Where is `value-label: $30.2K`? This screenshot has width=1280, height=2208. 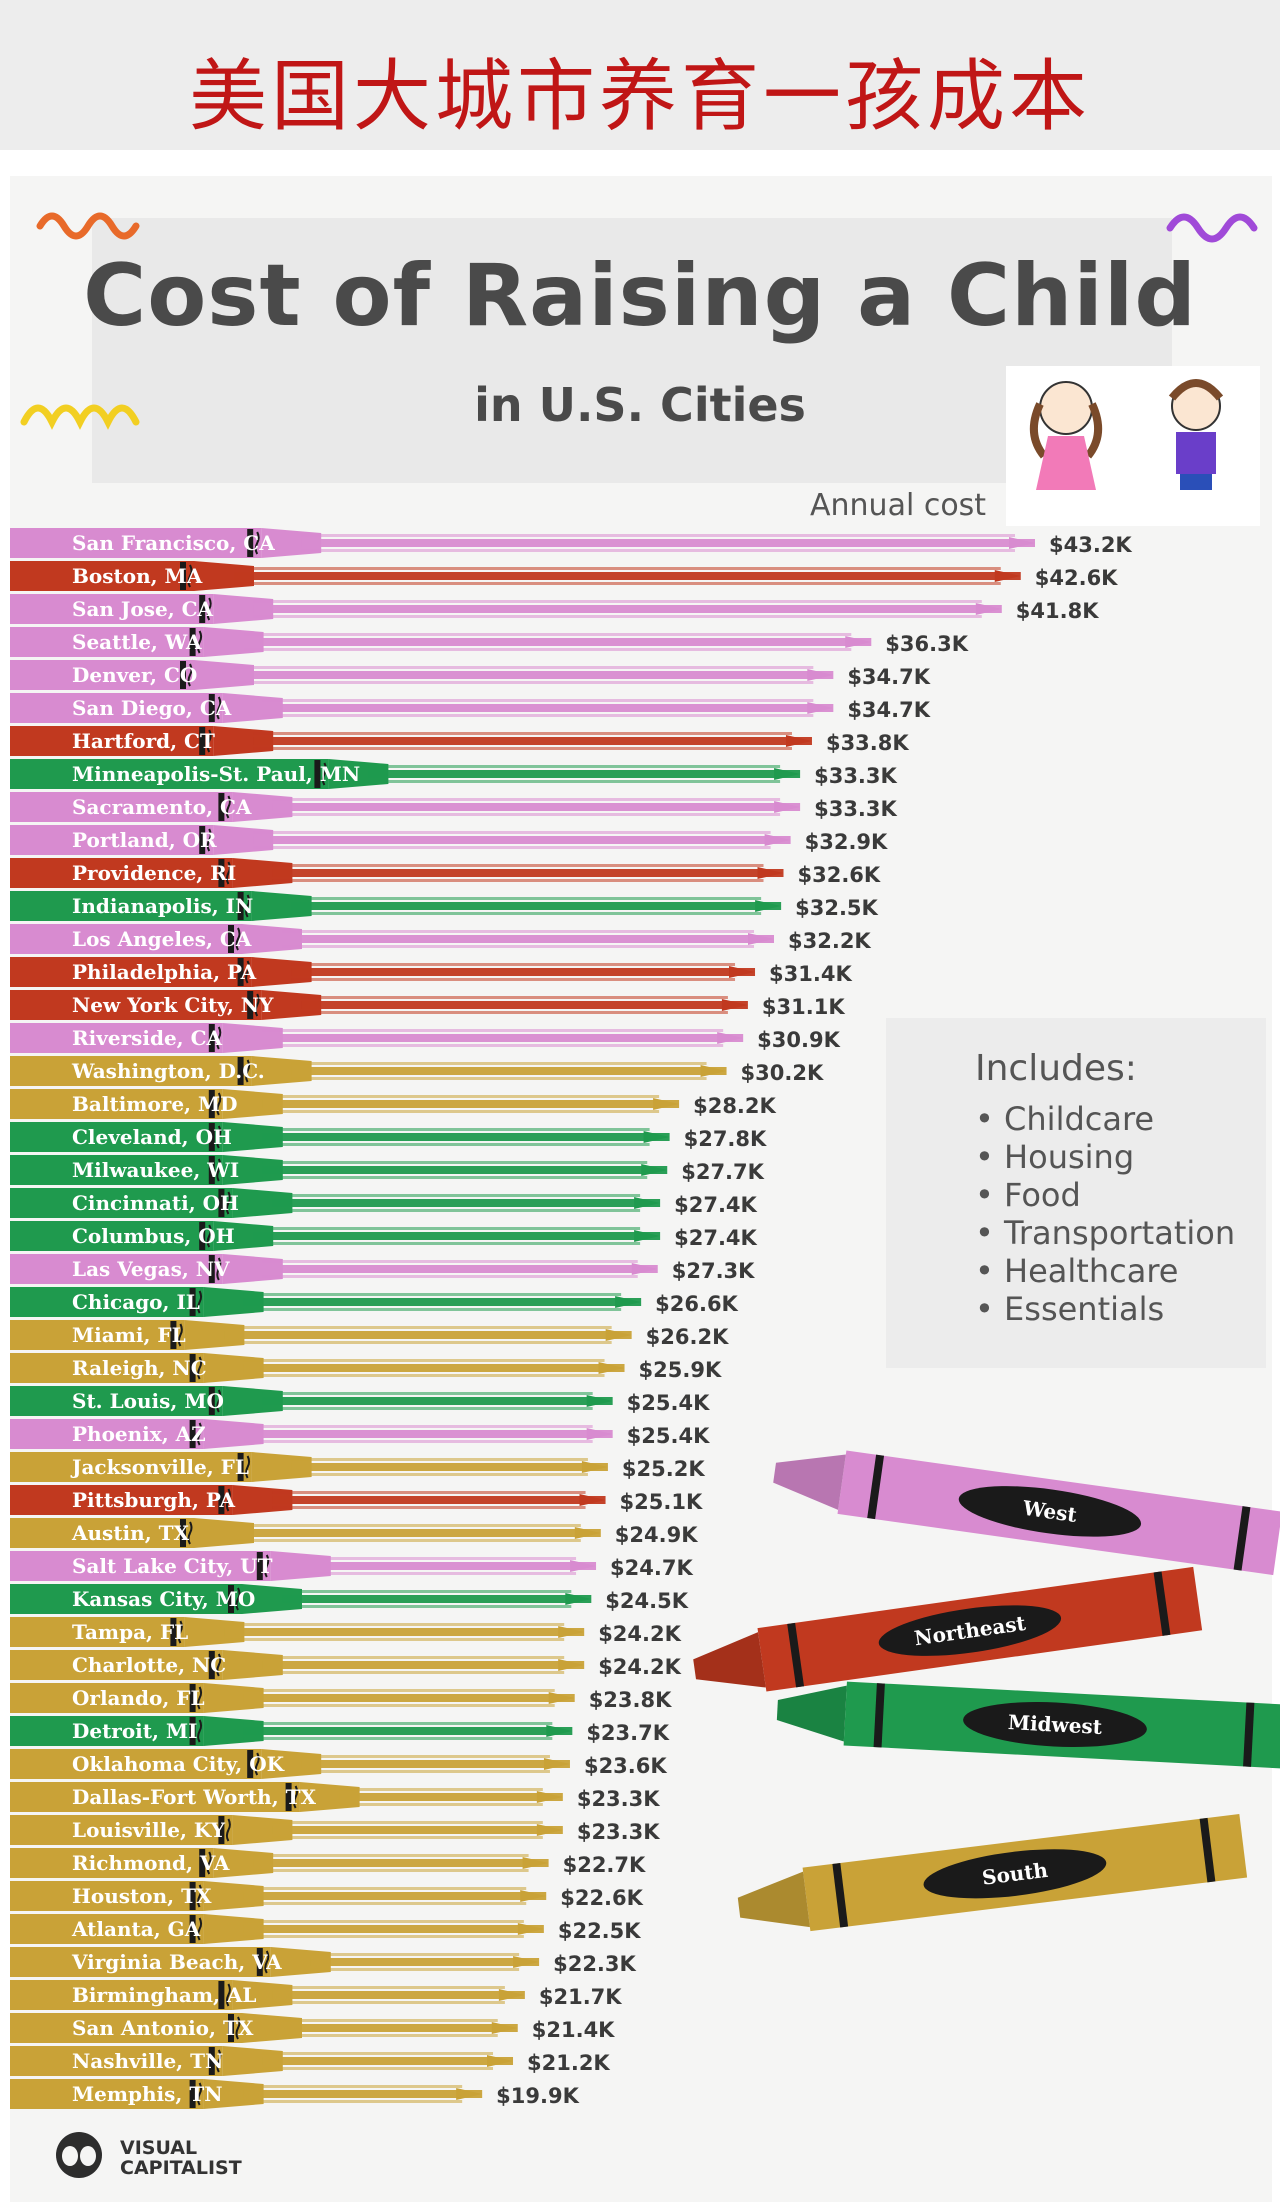
value-label: $30.2K is located at coordinates (782, 1073).